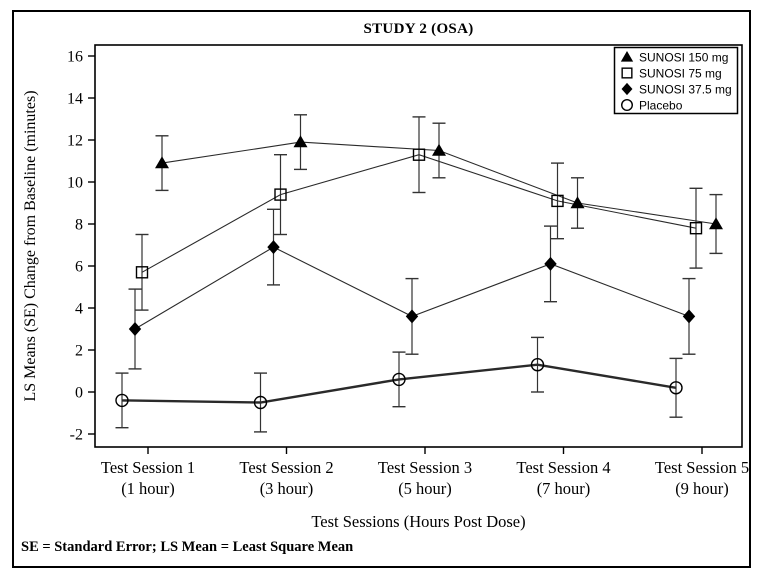 The height and width of the screenshot is (583, 768). I want to click on legend-item: SUNOSI 75 mg, so click(671, 74).